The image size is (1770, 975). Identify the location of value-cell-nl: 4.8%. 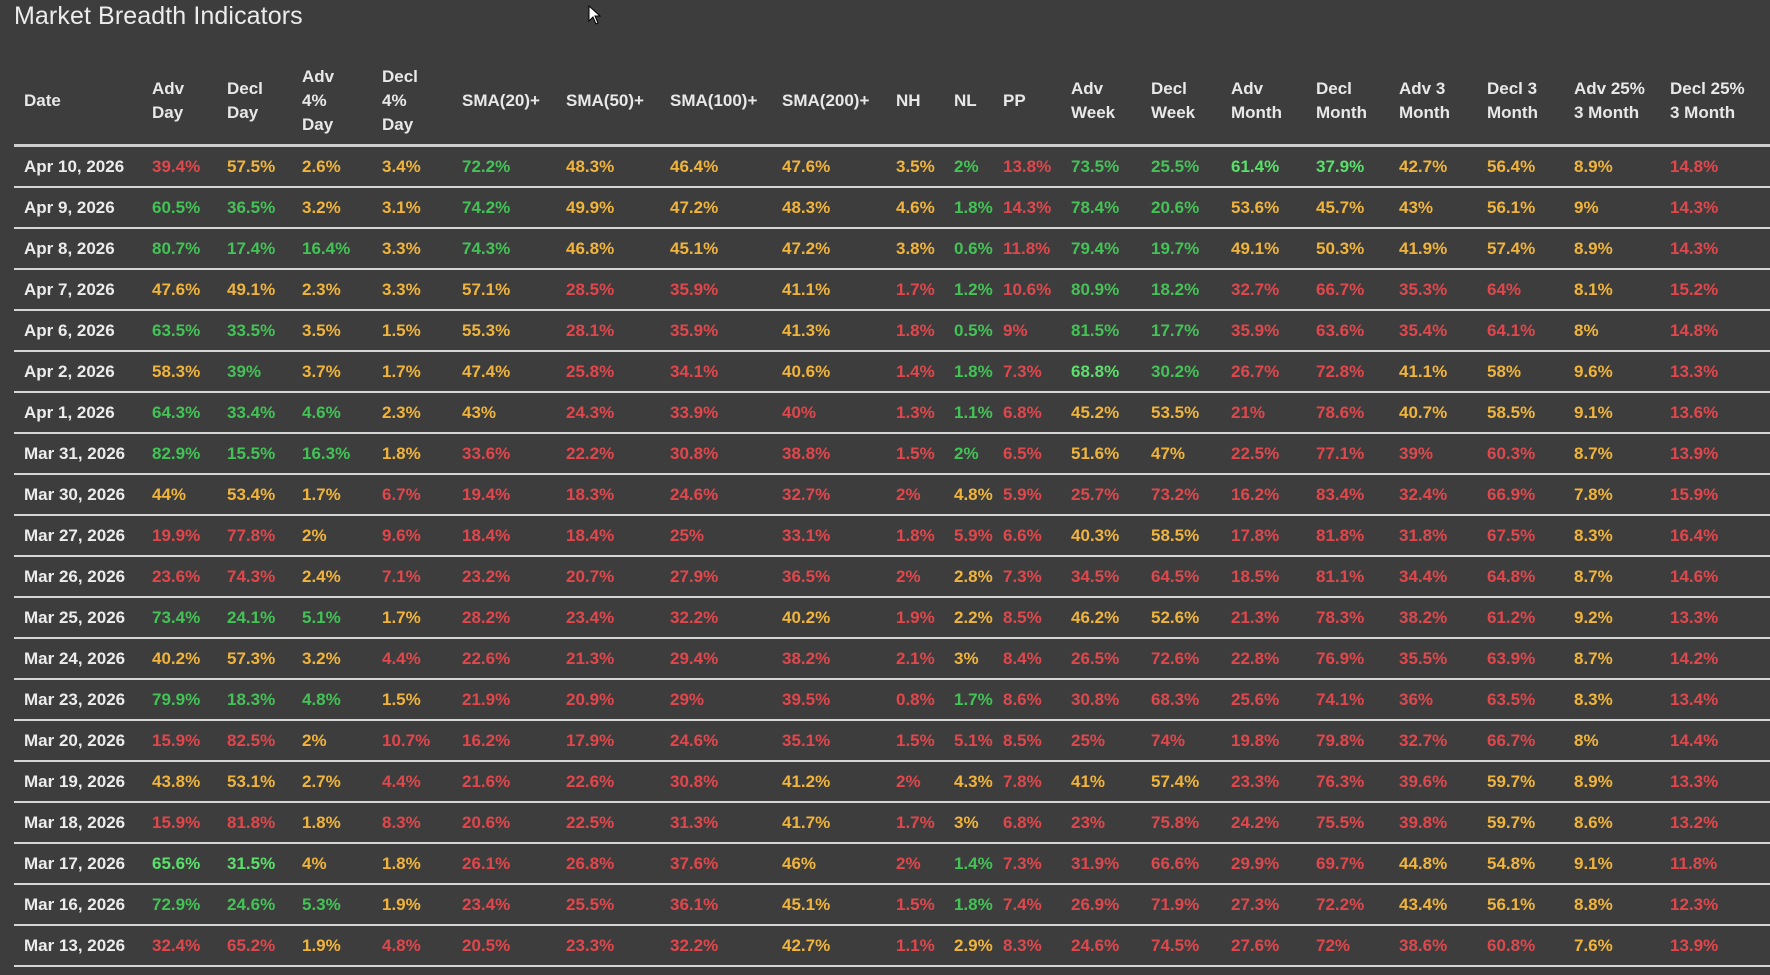
(968, 495).